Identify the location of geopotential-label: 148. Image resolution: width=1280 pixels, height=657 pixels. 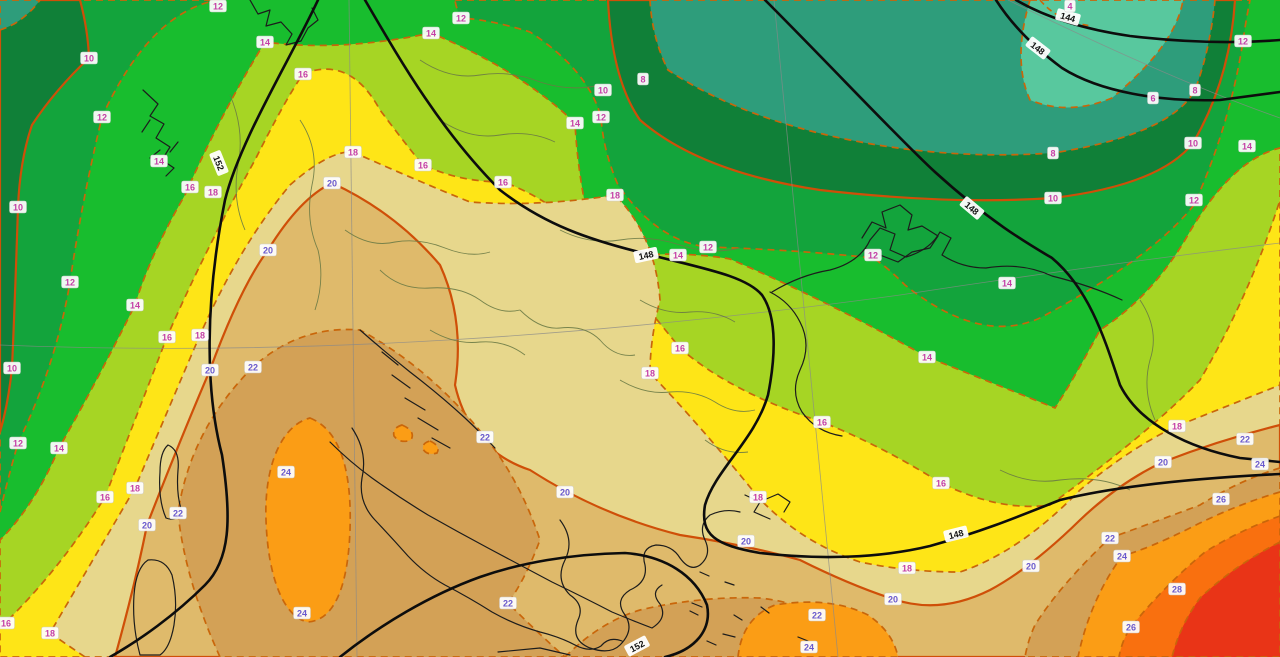
(956, 534).